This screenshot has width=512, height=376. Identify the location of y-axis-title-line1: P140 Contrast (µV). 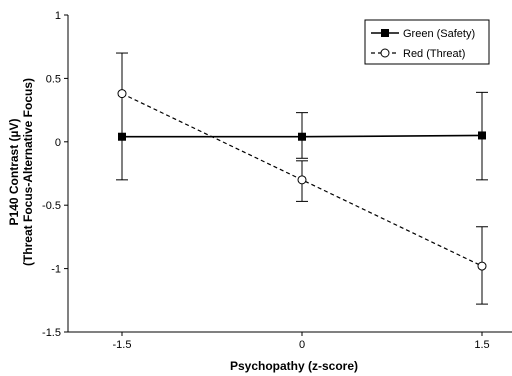
(14, 172).